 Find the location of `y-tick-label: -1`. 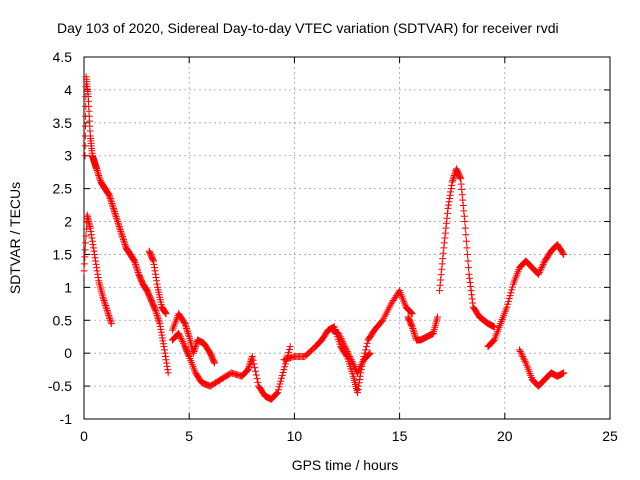

y-tick-label: -1 is located at coordinates (66, 419).